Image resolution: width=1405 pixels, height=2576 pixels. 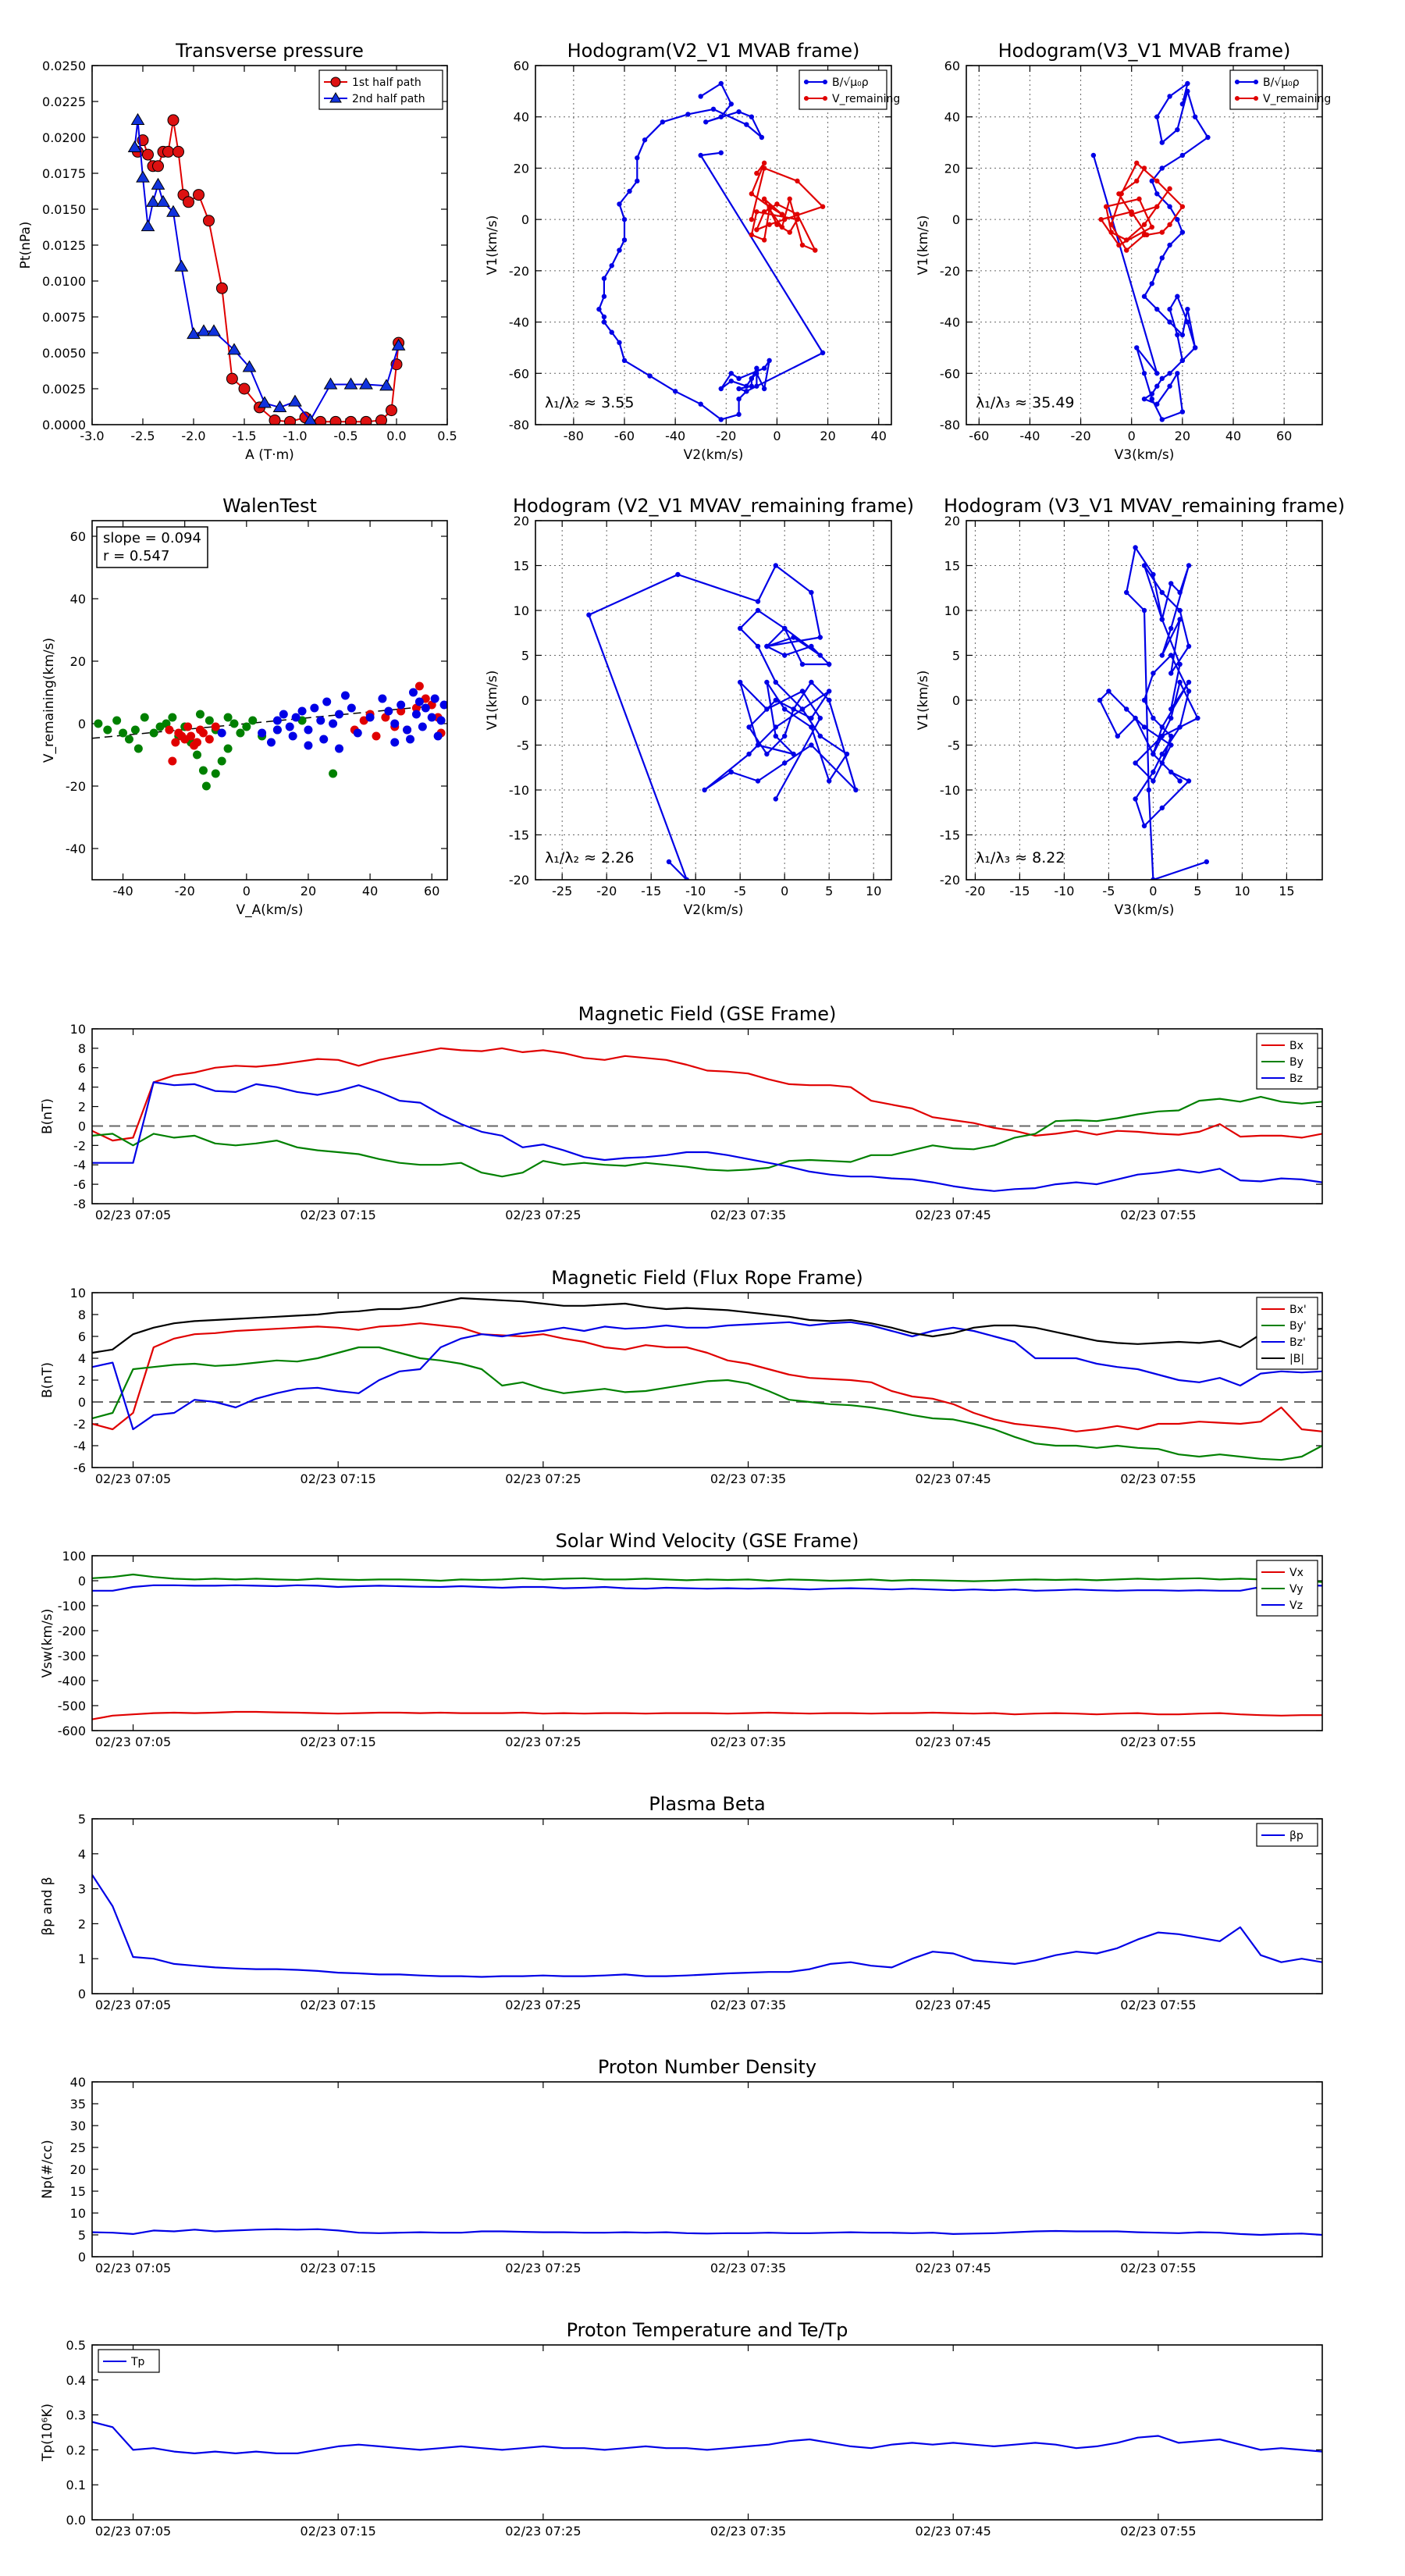 I want to click on legend-label: Bx, so click(x=1296, y=1046).